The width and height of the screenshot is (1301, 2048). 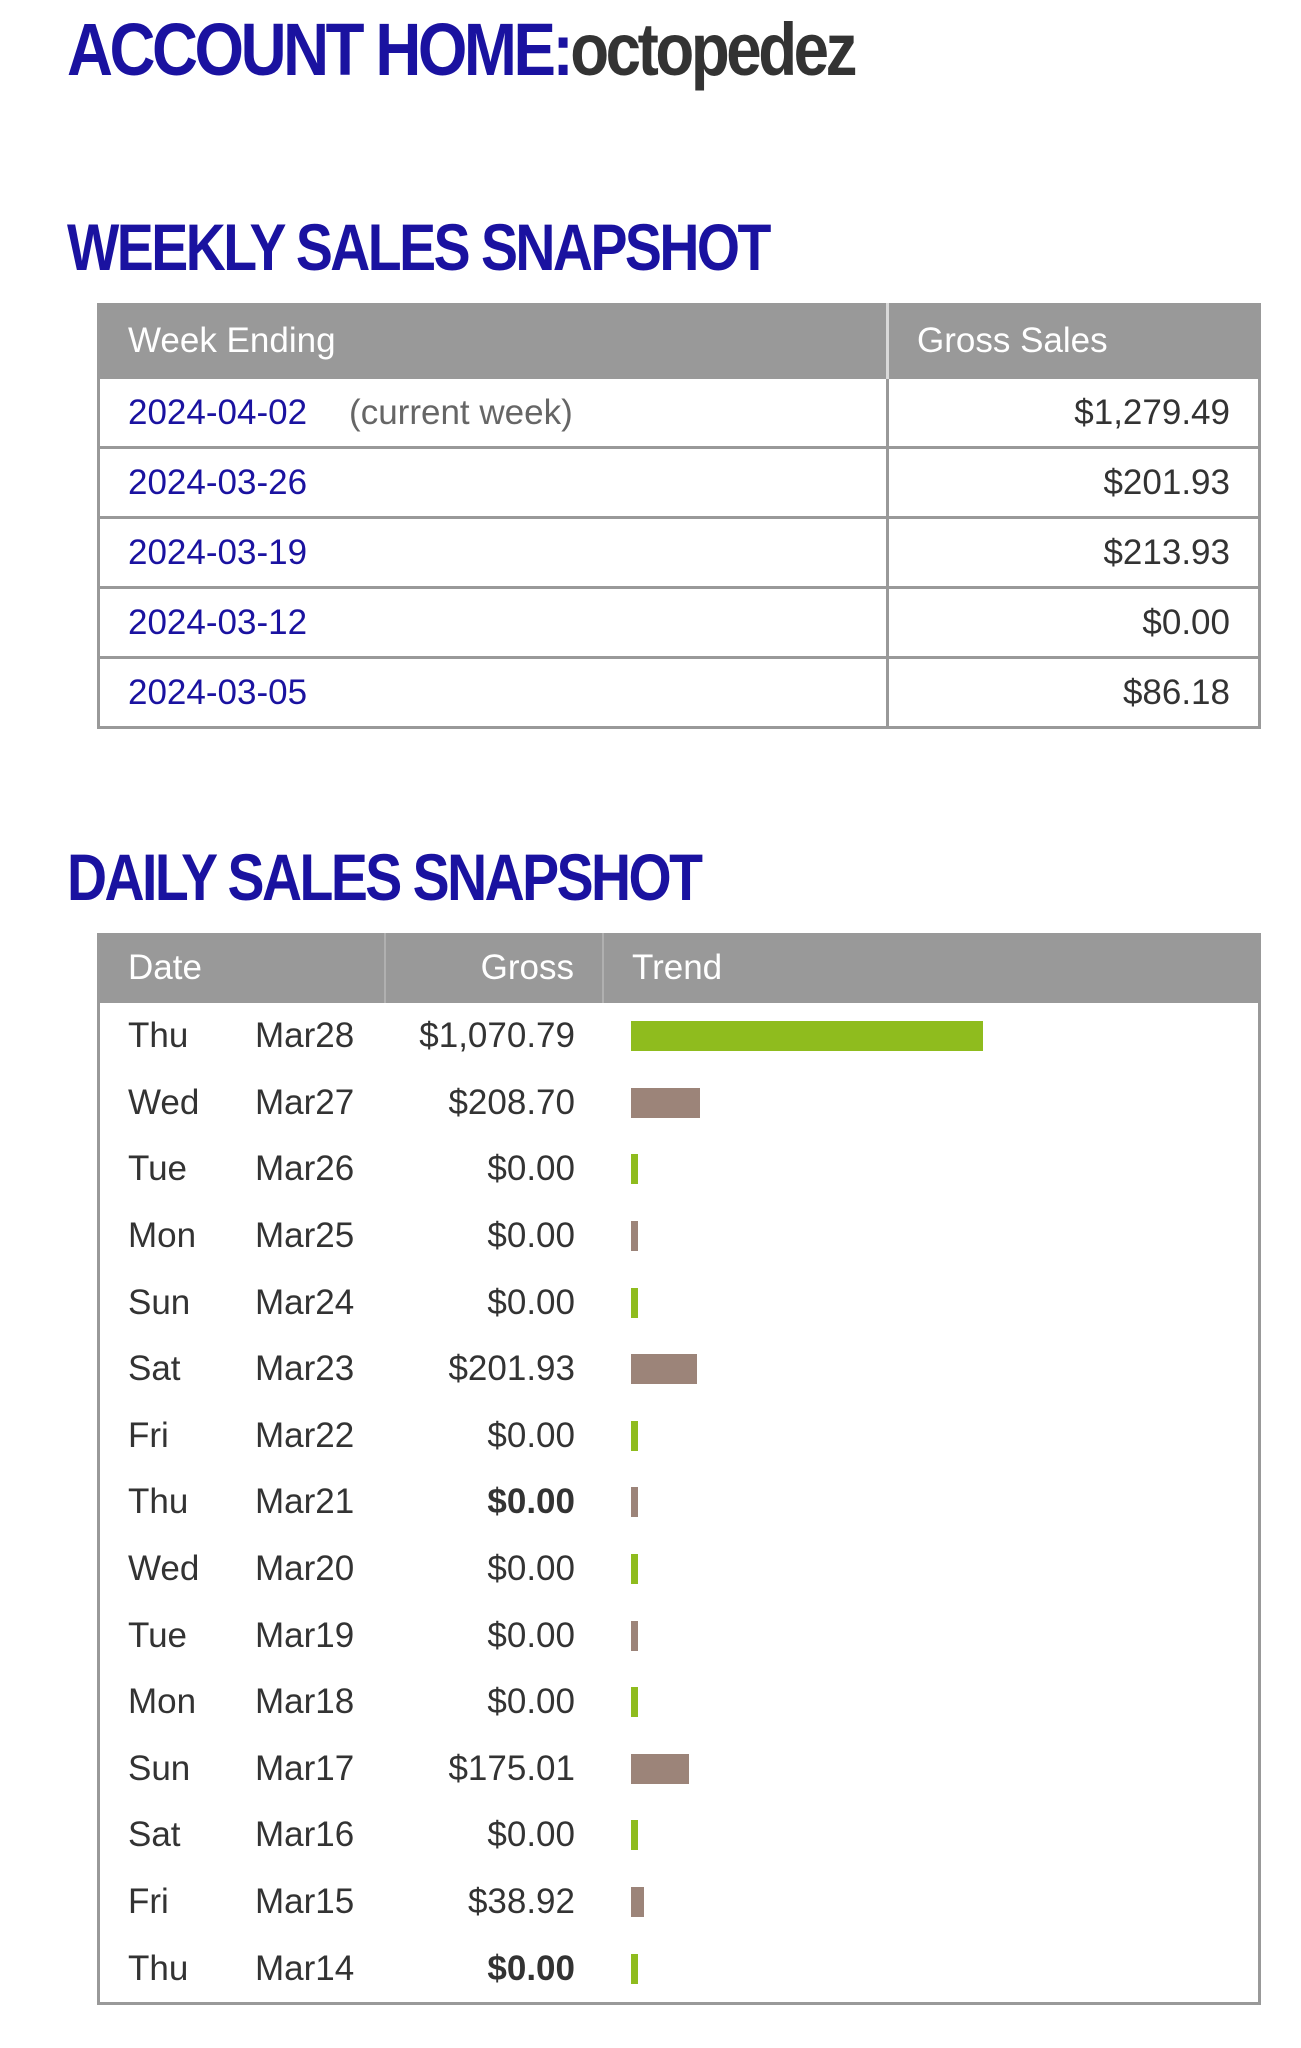 What do you see at coordinates (242, 1302) in the screenshot?
I see `daily-date-cell: Sun Mar24` at bounding box center [242, 1302].